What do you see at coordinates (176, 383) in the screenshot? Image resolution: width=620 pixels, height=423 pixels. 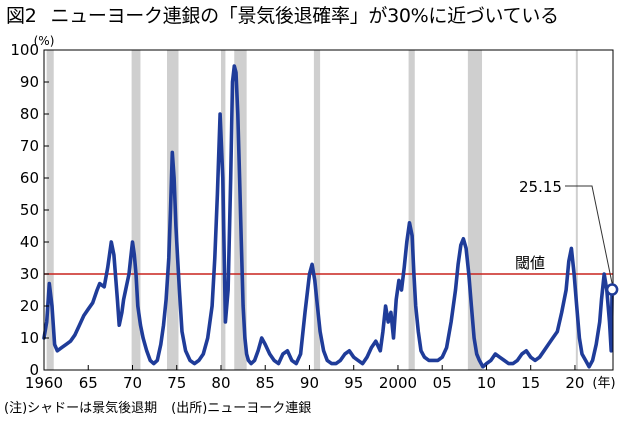 I see `x-tick-label: 75` at bounding box center [176, 383].